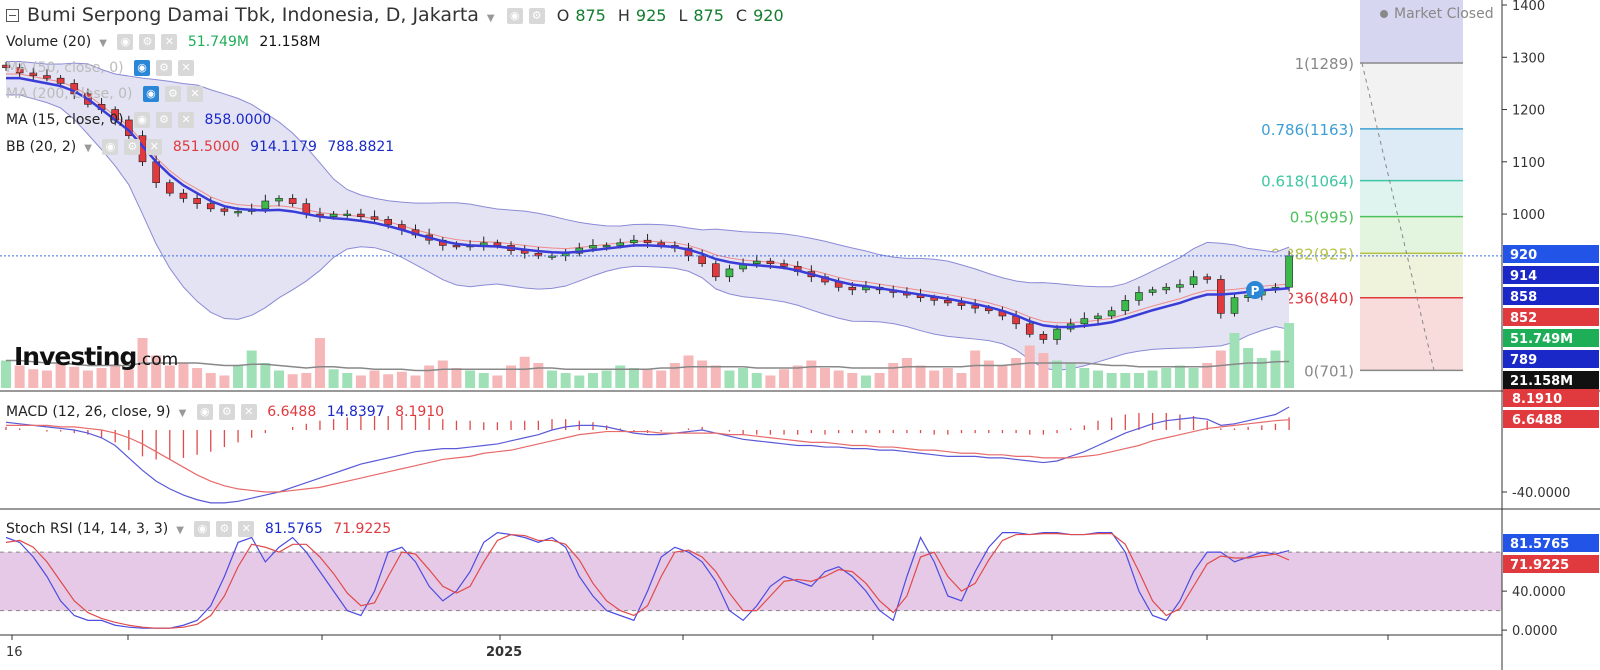 The width and height of the screenshot is (1600, 670). I want to click on stoch-d-value: 71.9225, so click(362, 529).